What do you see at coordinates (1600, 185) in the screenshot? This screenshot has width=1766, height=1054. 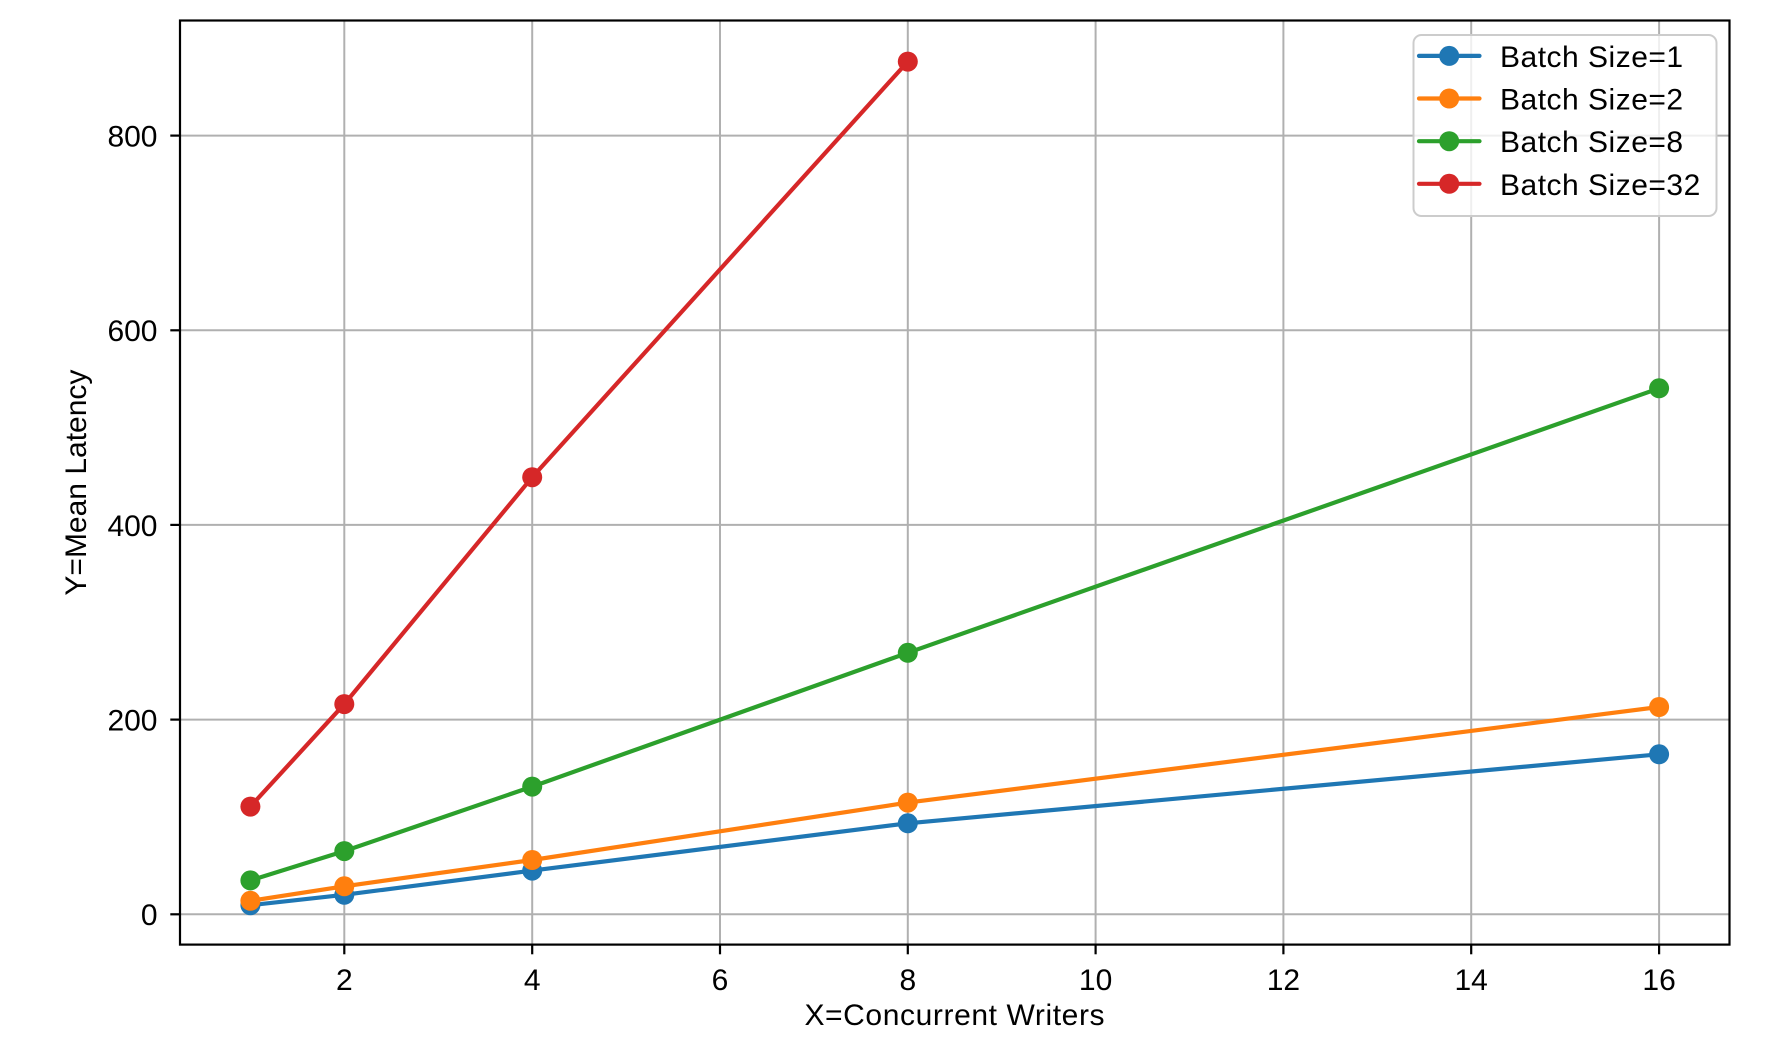 I see `svg-text: Batch Size=32` at bounding box center [1600, 185].